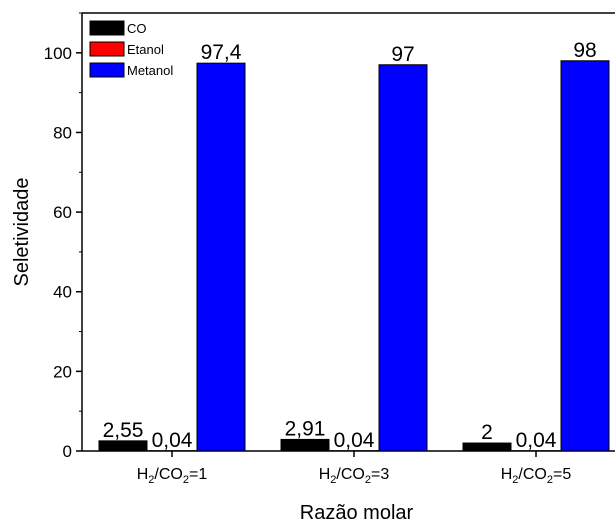  I want to click on legend-swatch-co, so click(107, 28).